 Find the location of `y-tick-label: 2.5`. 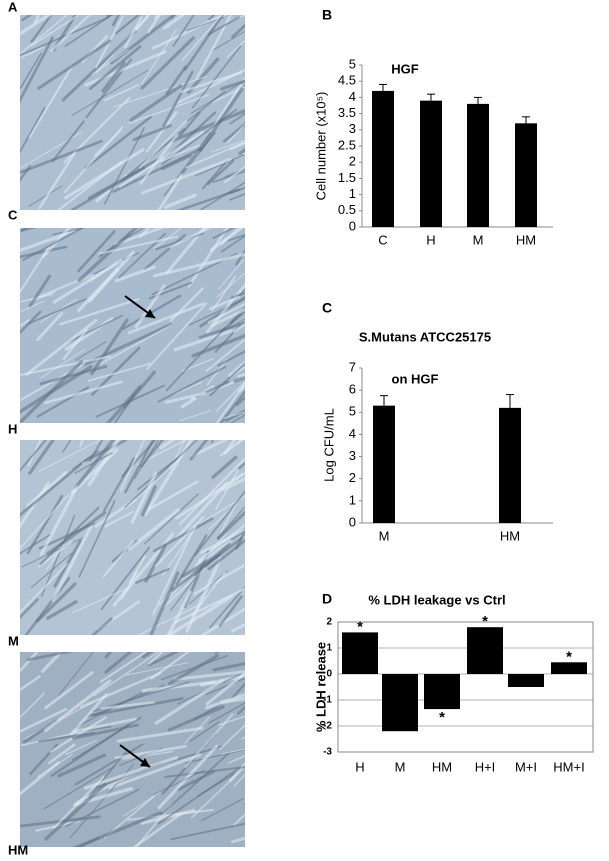

y-tick-label: 2.5 is located at coordinates (347, 144).